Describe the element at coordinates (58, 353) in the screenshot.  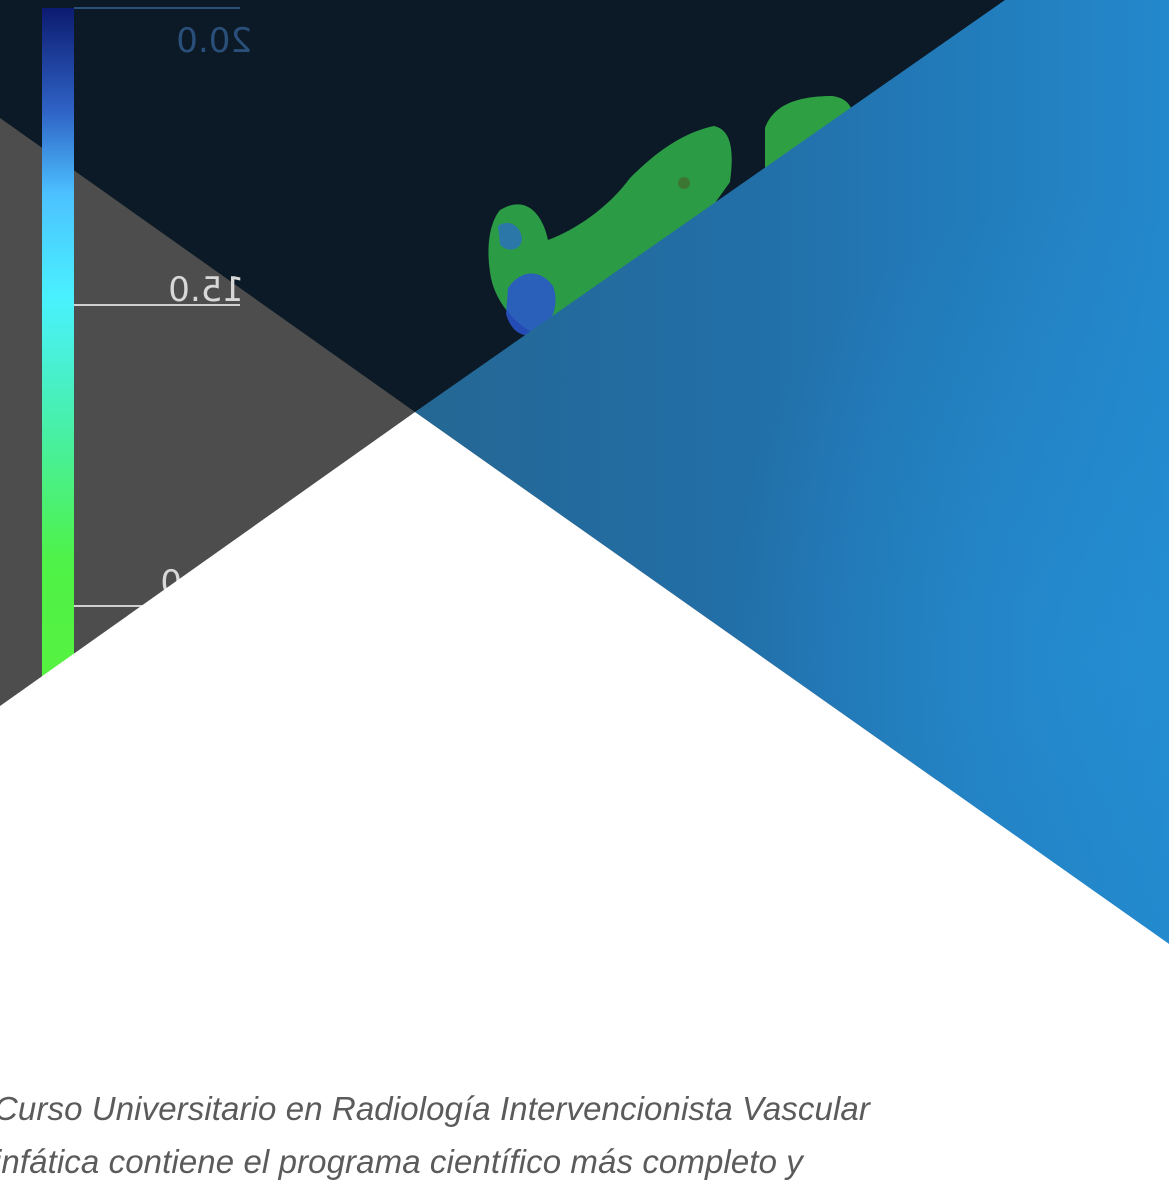
I see `color-scale-bar` at that location.